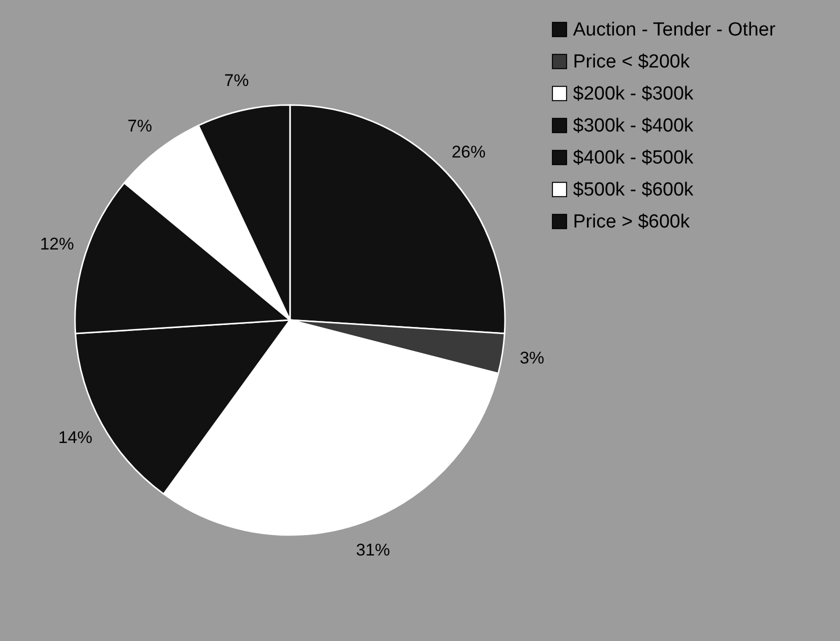 This screenshot has width=840, height=641. What do you see at coordinates (674, 30) in the screenshot?
I see `legend-label: Auction - Tender - Other` at bounding box center [674, 30].